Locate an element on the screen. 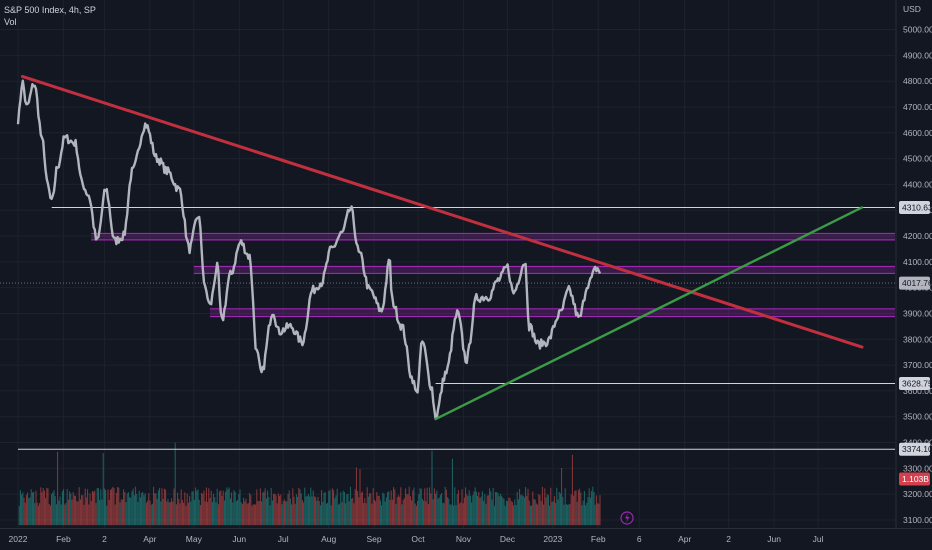 The image size is (932, 550). volume-label: Vol is located at coordinates (10, 22).